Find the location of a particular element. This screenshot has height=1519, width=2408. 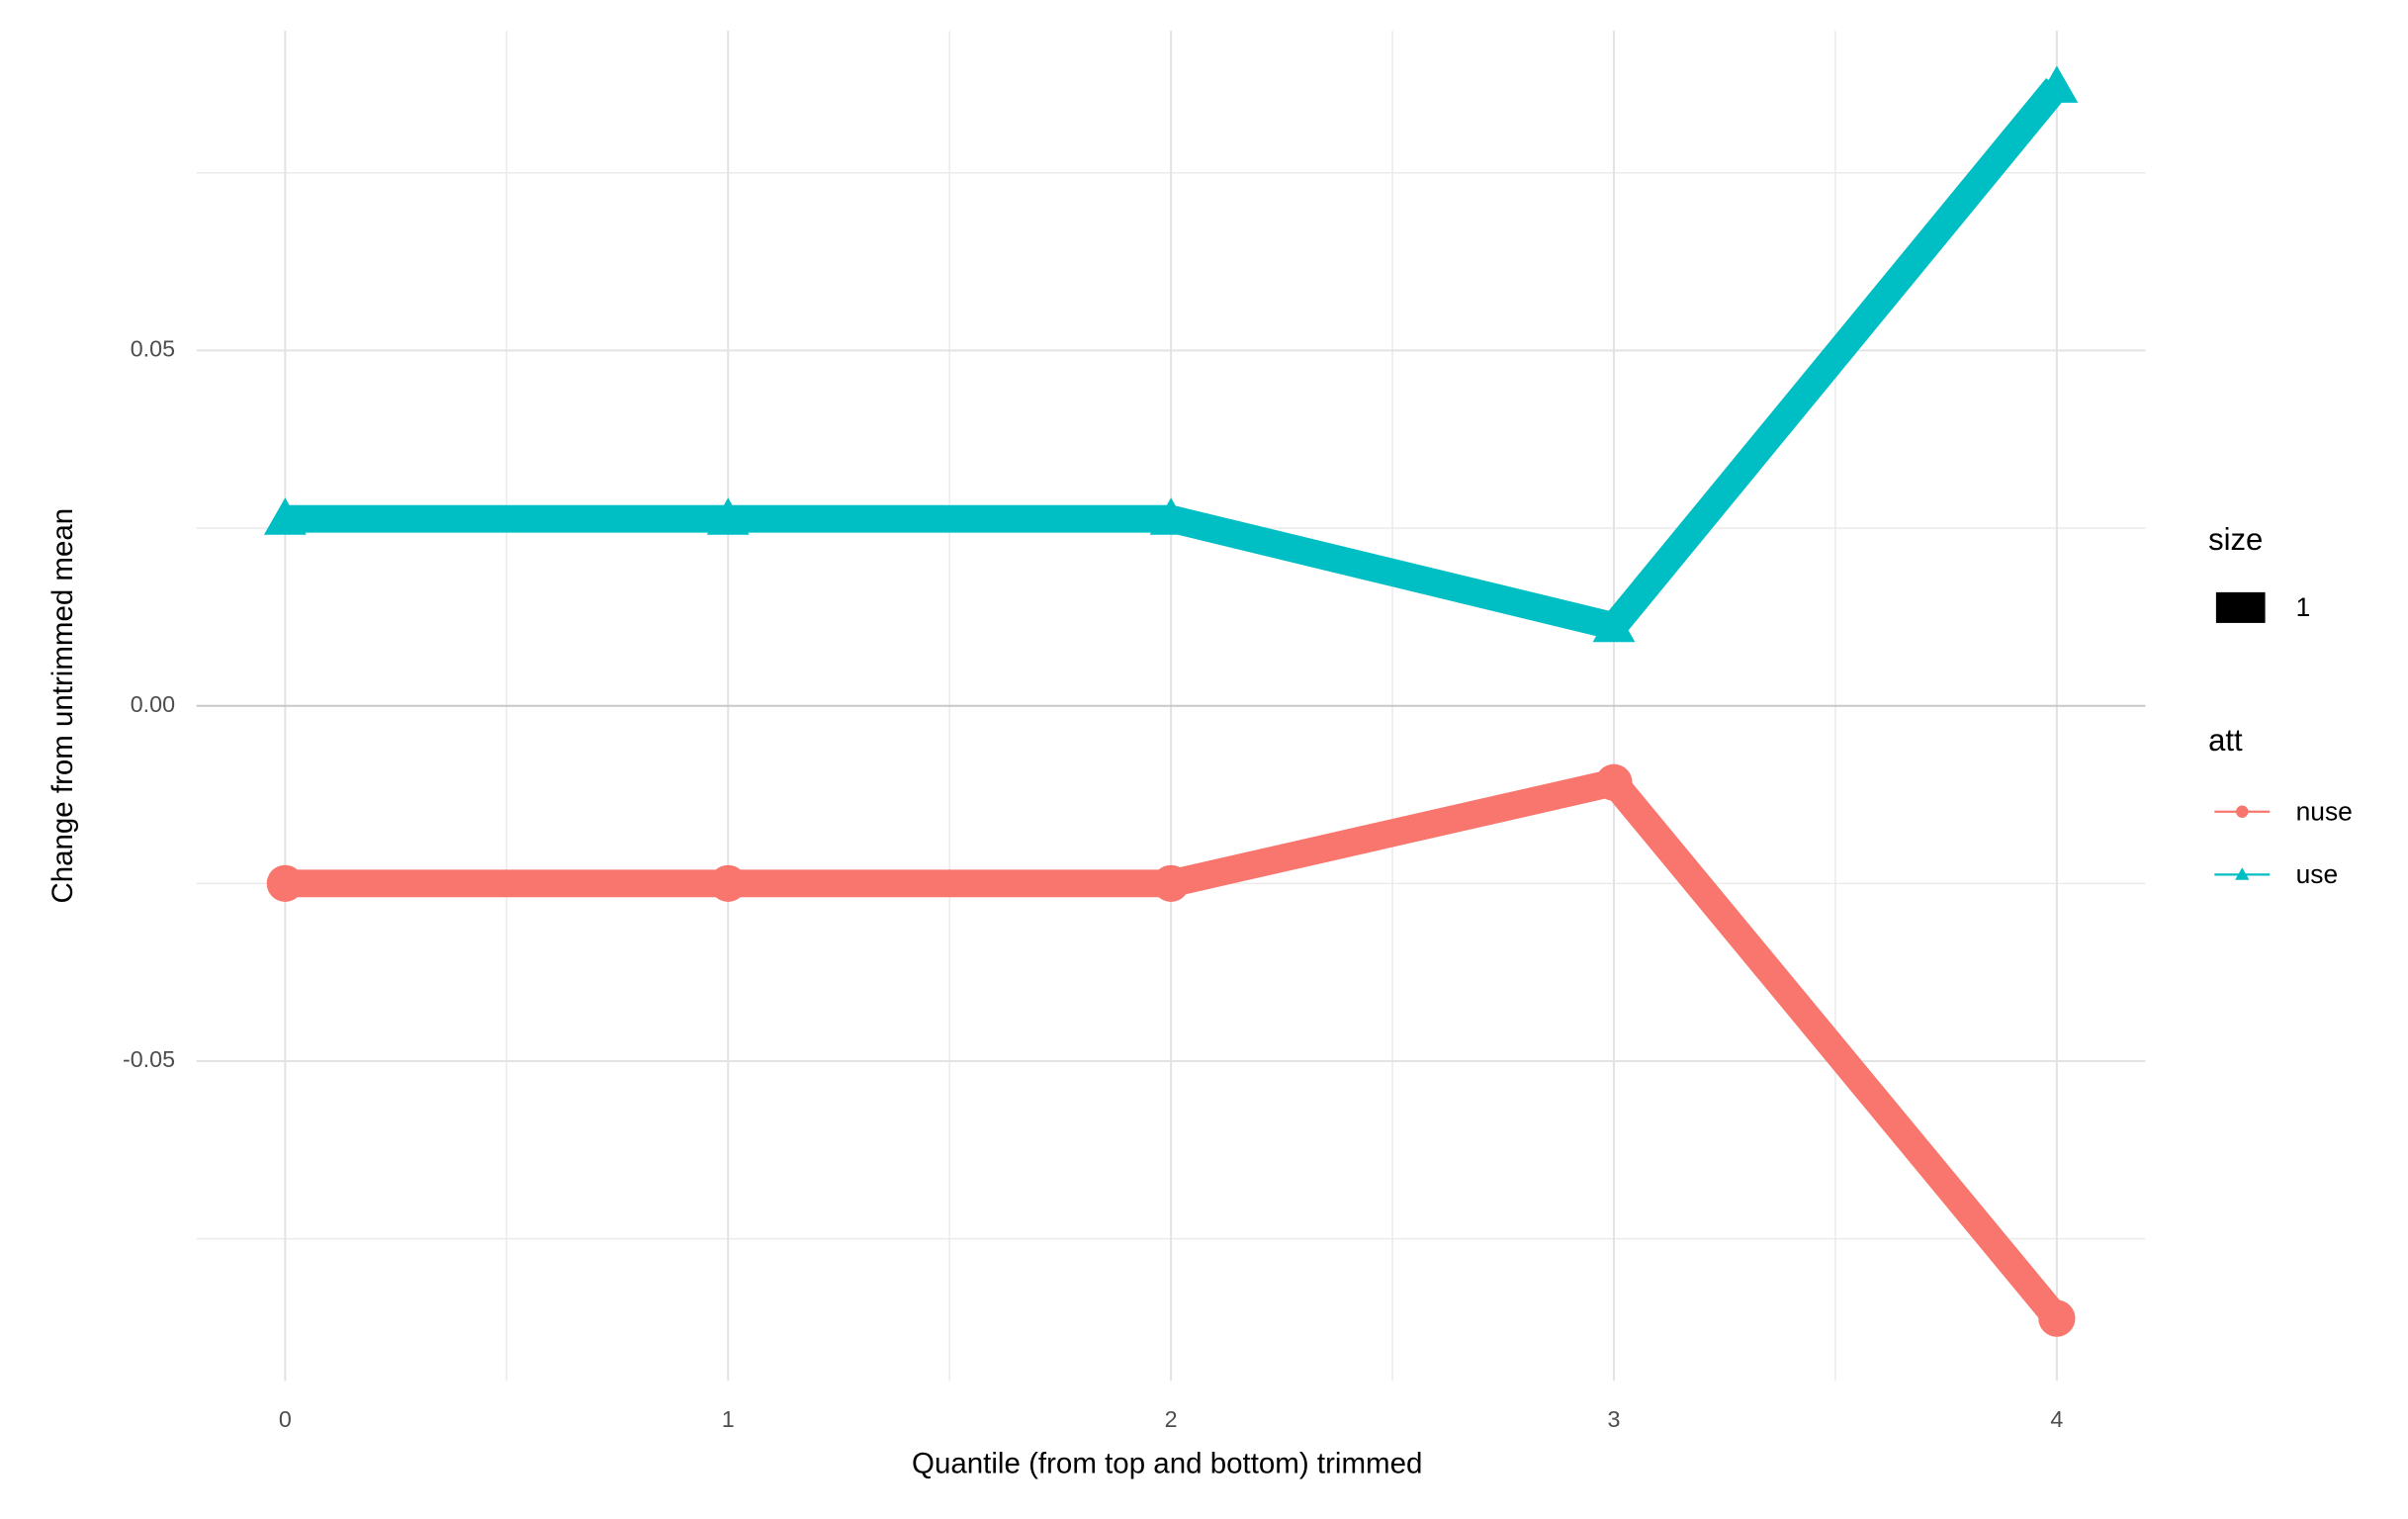

x-tick-label: 1 is located at coordinates (728, 1419).